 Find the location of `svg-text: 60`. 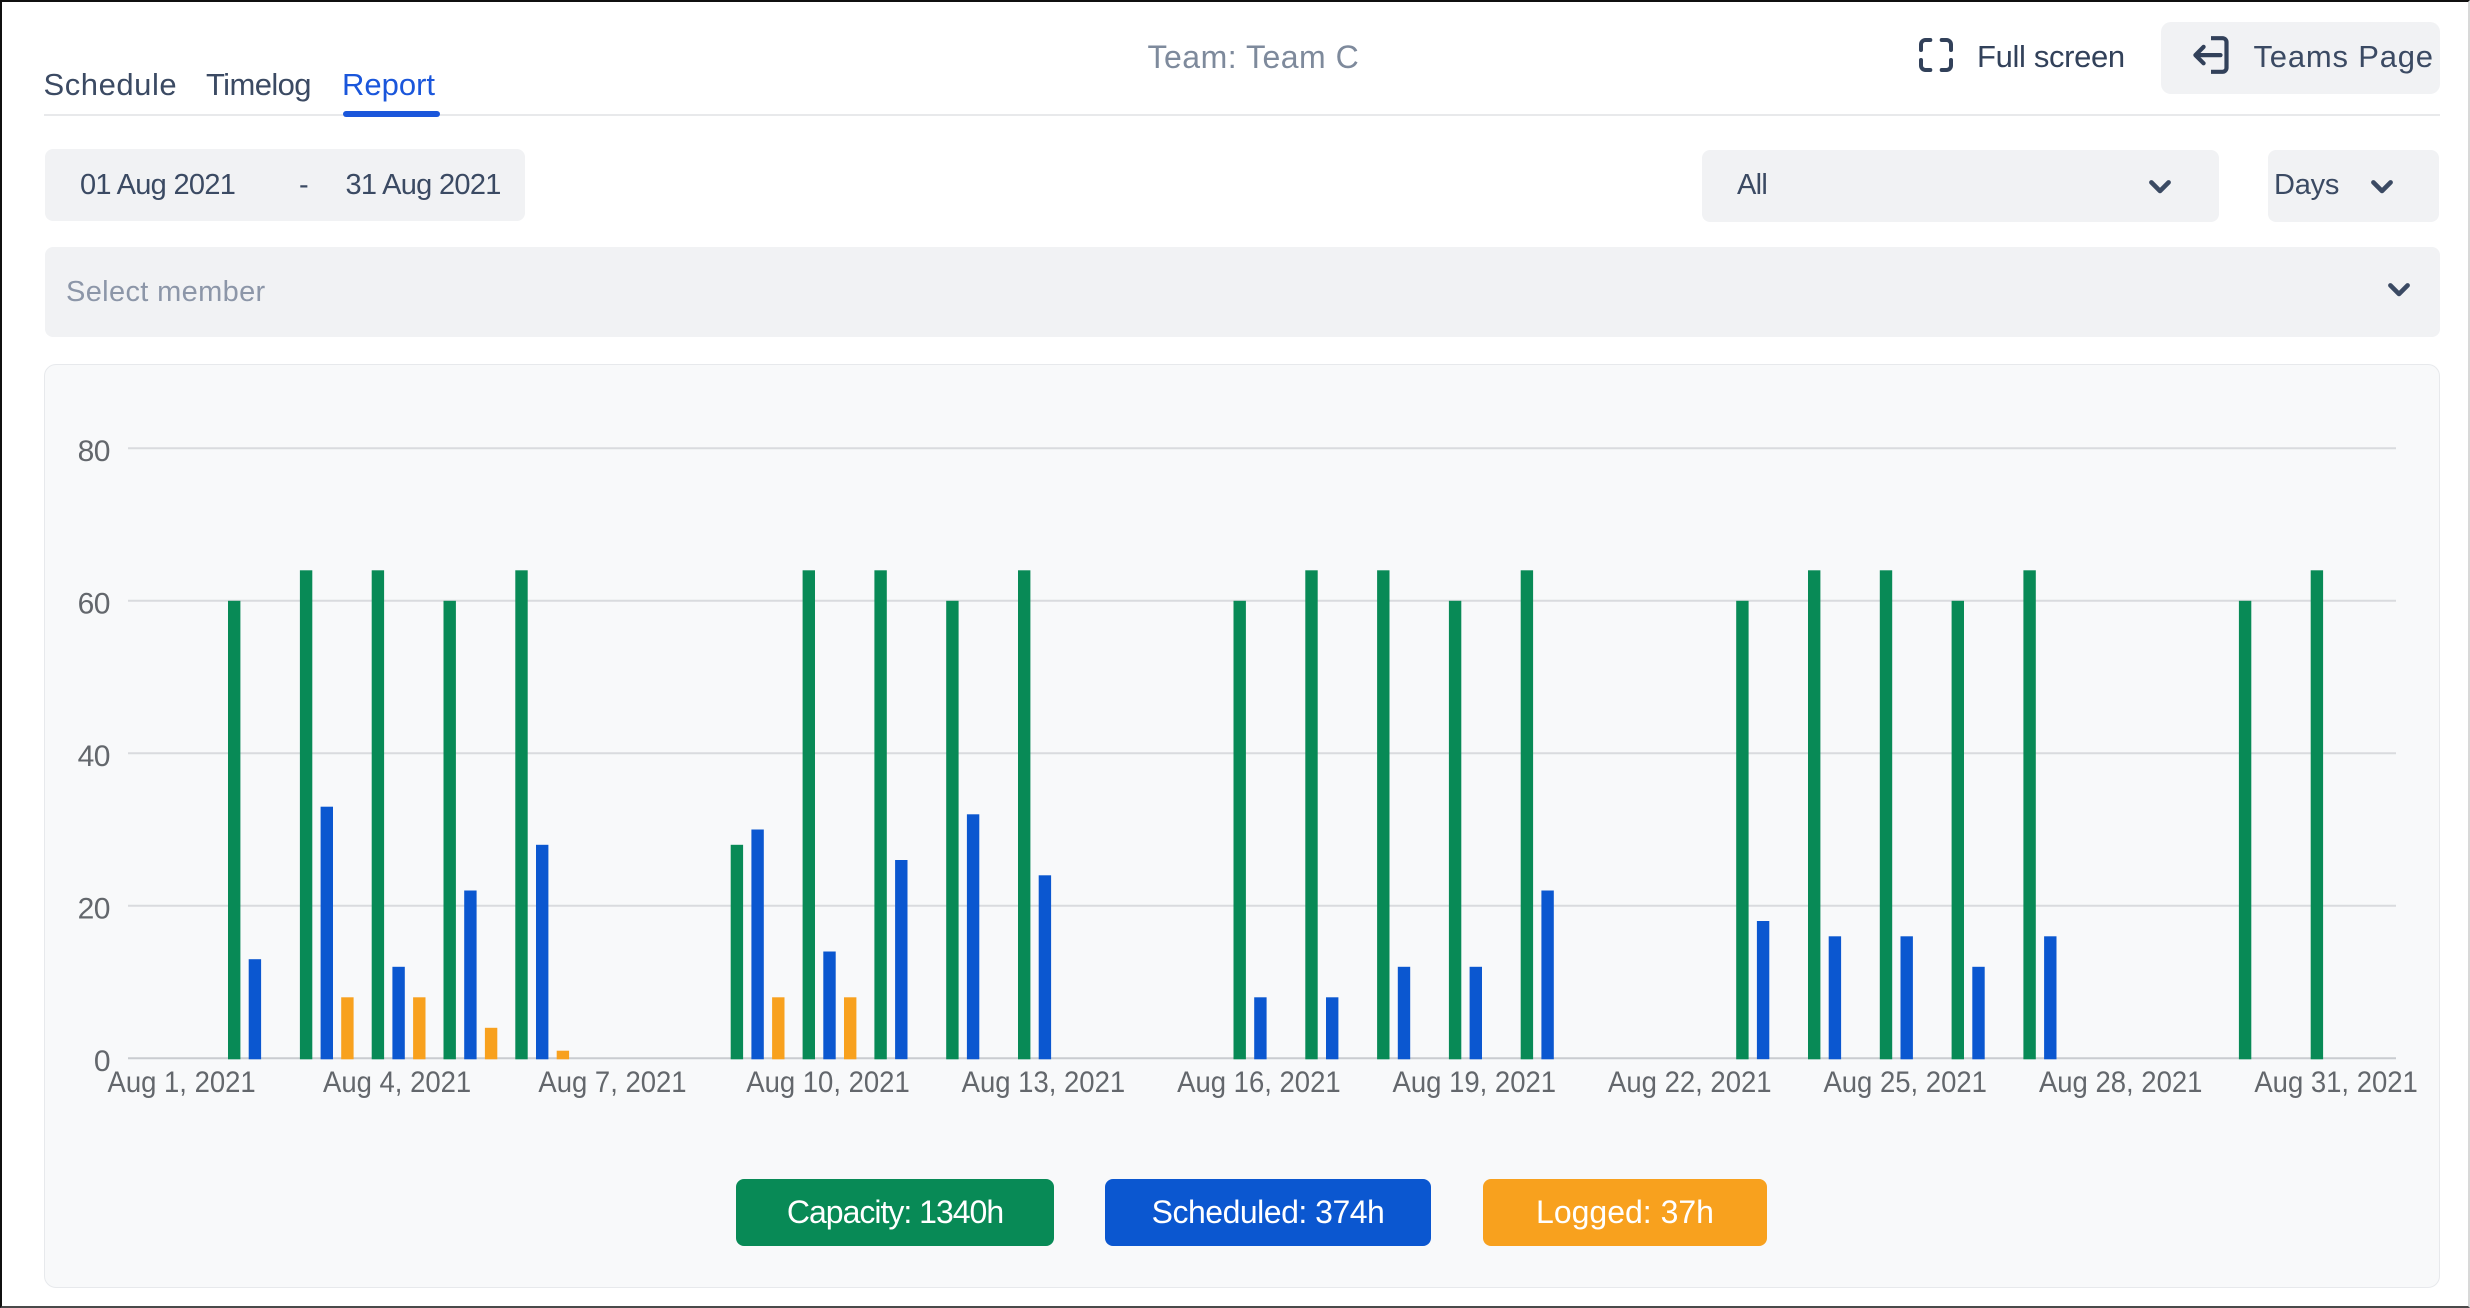

svg-text: 60 is located at coordinates (94, 603).